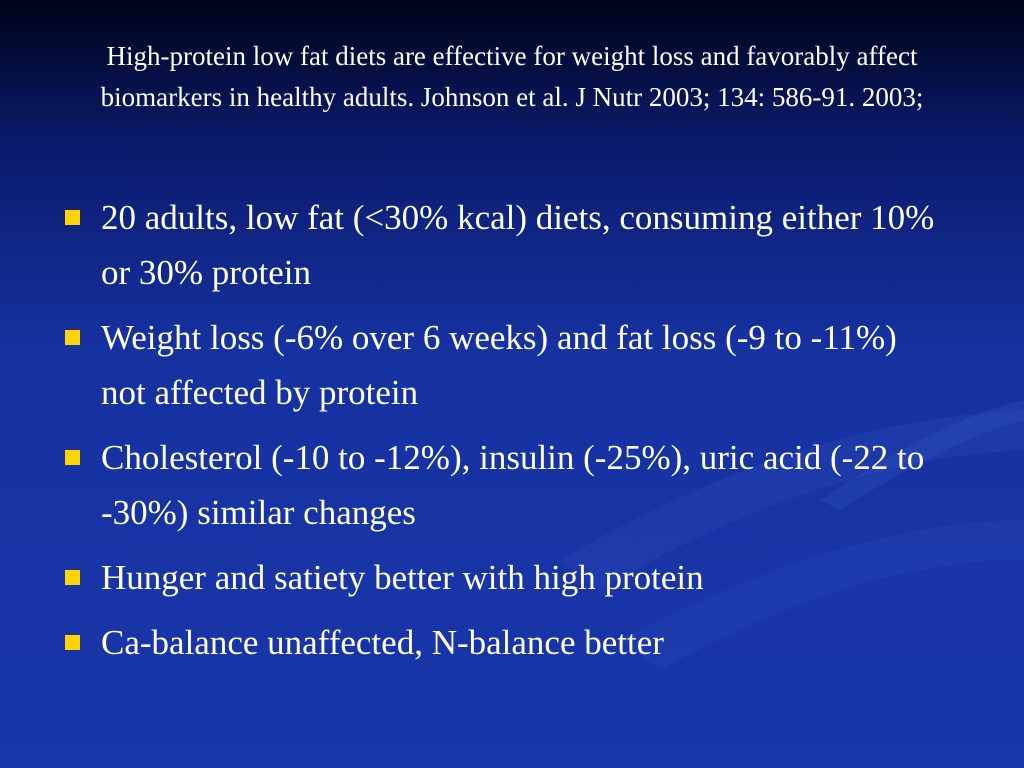 This screenshot has width=1024, height=768. I want to click on bullet-item: Ca-balance unaffected, N-balance better, so click(505, 642).